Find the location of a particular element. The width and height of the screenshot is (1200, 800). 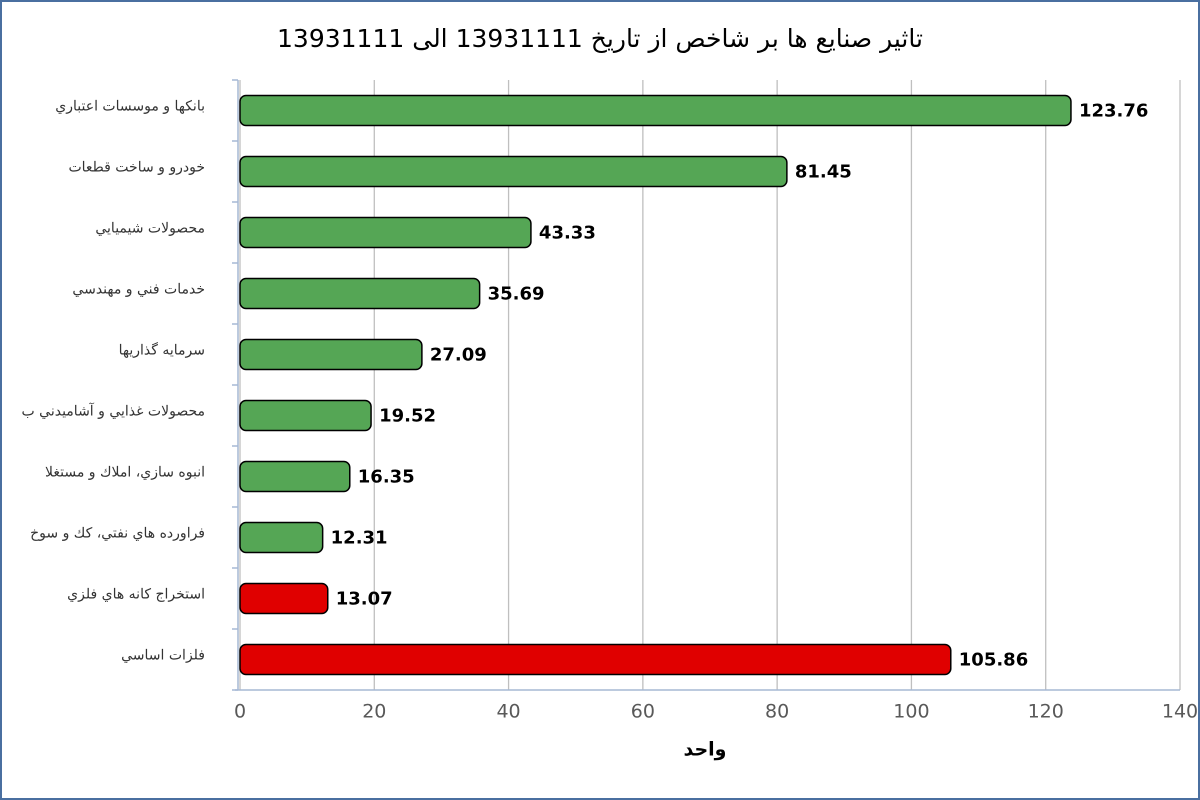

y-tick-label: استخراج كانه هاي فلزي is located at coordinates (136, 595).